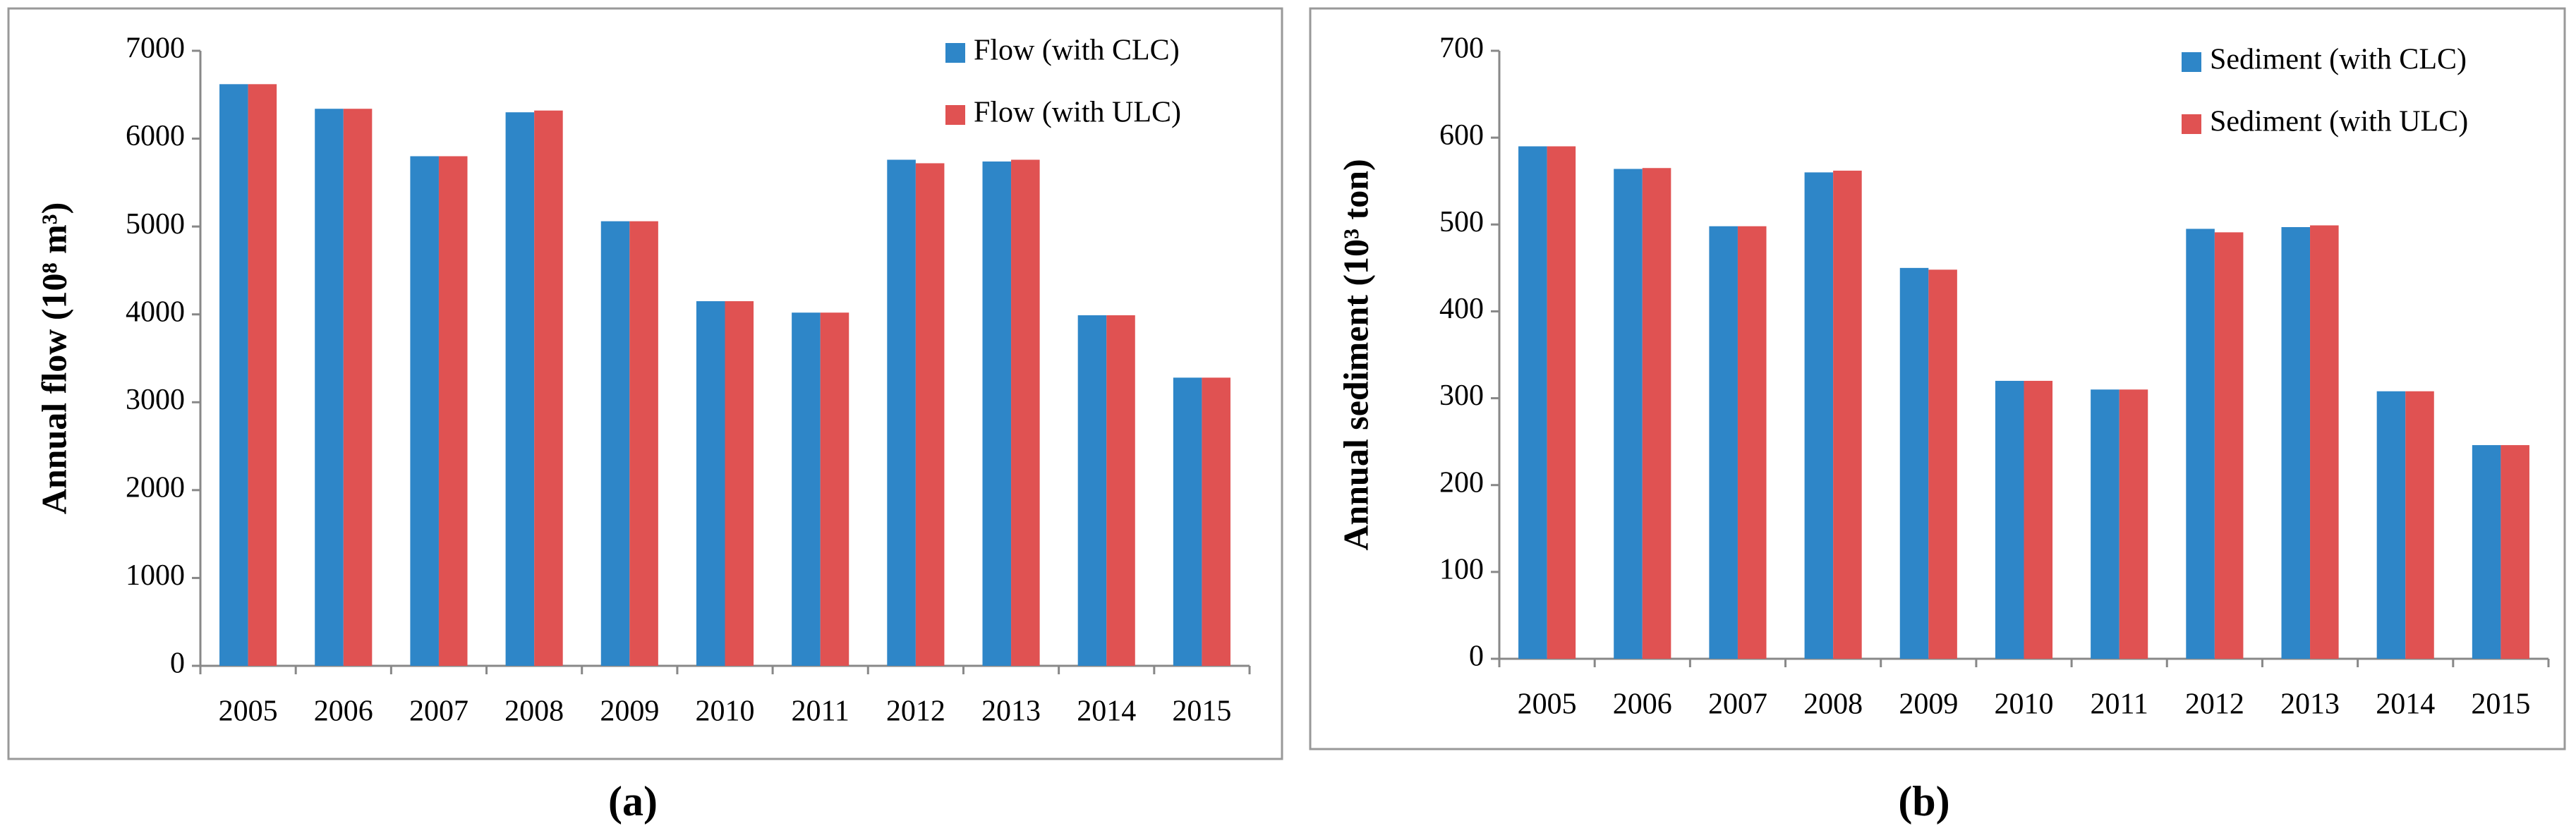  Describe the element at coordinates (155, 312) in the screenshot. I see `y-tick-label: 4000` at that location.